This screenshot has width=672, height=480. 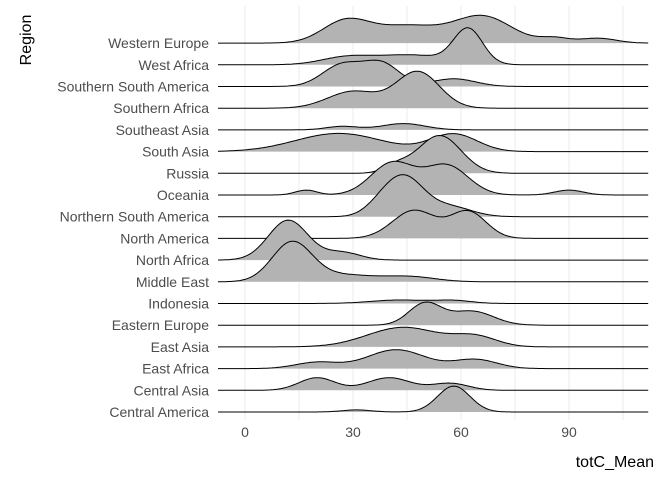 I want to click on ridge-area-southern-africa, so click(x=433, y=90).